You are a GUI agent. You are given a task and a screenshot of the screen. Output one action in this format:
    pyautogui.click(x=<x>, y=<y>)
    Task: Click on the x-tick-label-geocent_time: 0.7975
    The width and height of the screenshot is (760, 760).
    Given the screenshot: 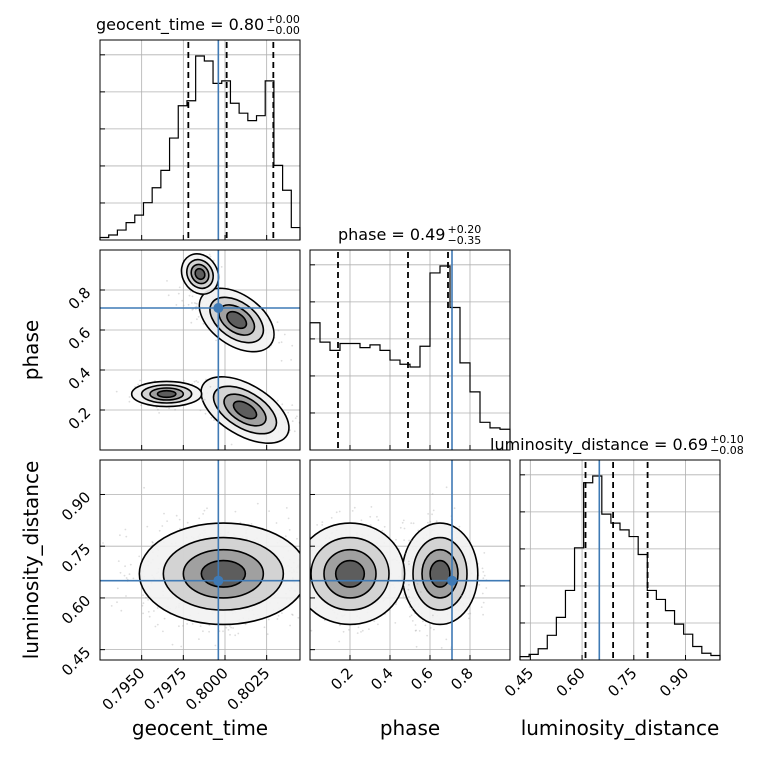 What is the action you would take?
    pyautogui.click(x=165, y=689)
    